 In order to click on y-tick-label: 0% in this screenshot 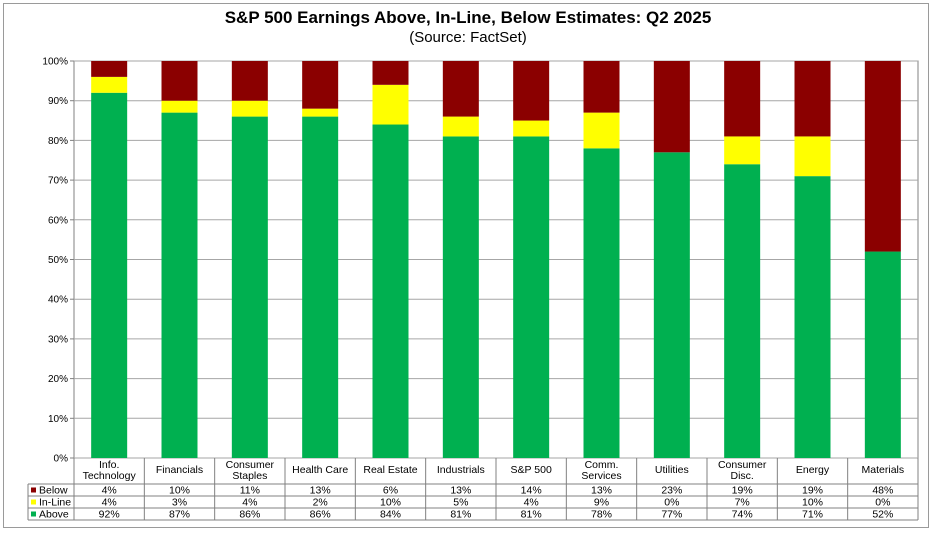, I will do `click(61, 459)`.